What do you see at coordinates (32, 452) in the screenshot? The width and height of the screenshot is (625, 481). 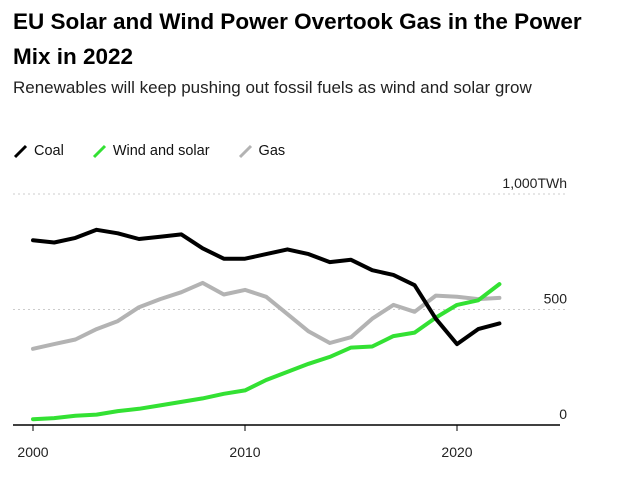 I see `x-tick-label: 2000` at bounding box center [32, 452].